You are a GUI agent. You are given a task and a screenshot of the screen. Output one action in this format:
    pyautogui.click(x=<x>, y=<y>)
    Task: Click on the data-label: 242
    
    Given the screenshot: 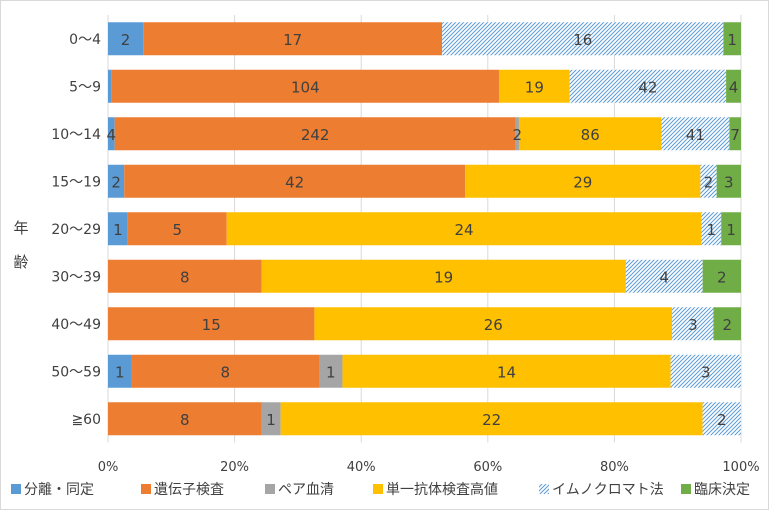 What is the action you would take?
    pyautogui.click(x=315, y=135)
    